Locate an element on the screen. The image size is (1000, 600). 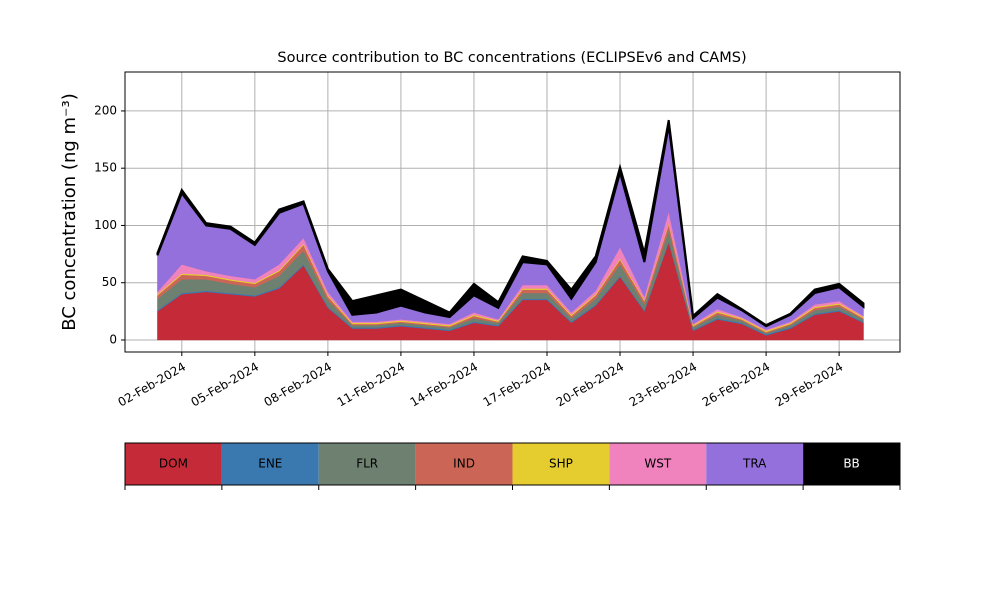
legend-label: DOM is located at coordinates (173, 464).